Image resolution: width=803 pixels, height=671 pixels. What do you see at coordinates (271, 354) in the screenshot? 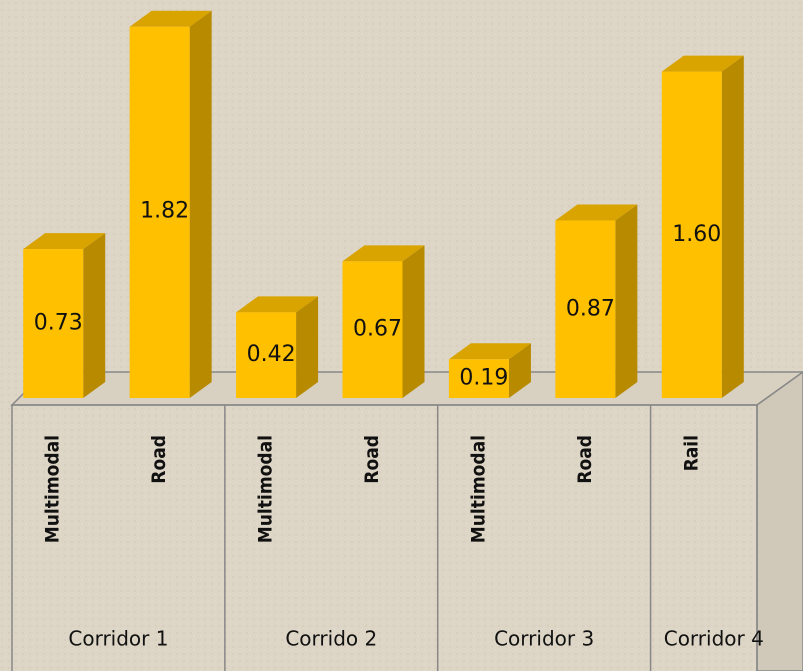
I see `data-label: 0.42` at bounding box center [271, 354].